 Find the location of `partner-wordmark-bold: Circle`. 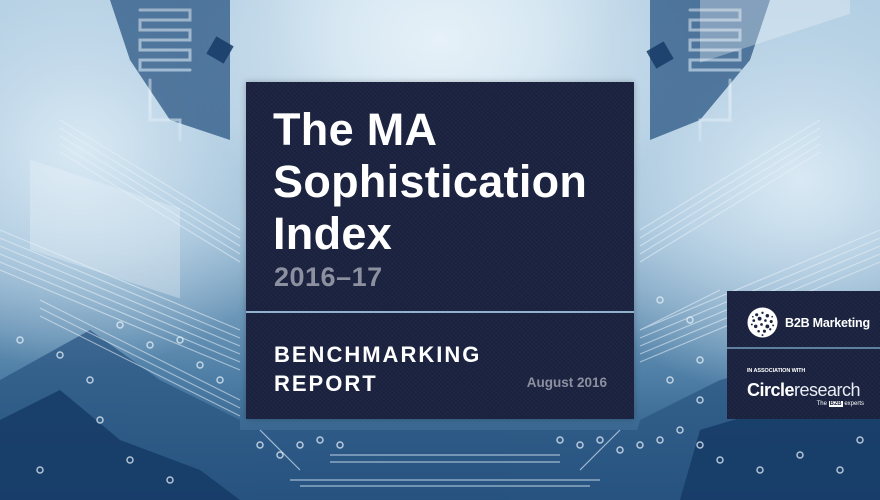

partner-wordmark-bold: Circle is located at coordinates (771, 390).